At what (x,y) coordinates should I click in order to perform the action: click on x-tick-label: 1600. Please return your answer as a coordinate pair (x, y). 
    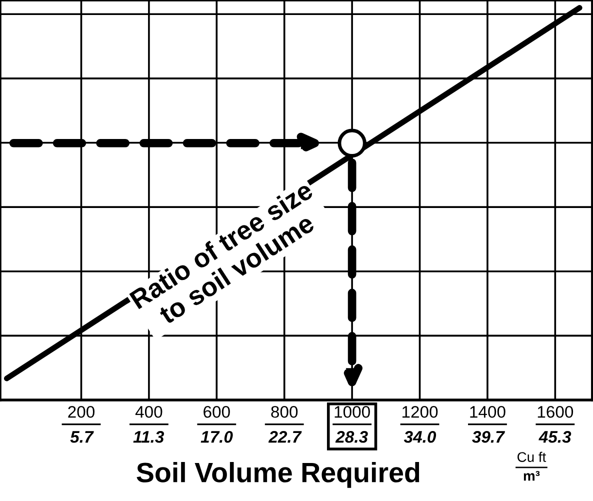
    Looking at the image, I should click on (556, 412).